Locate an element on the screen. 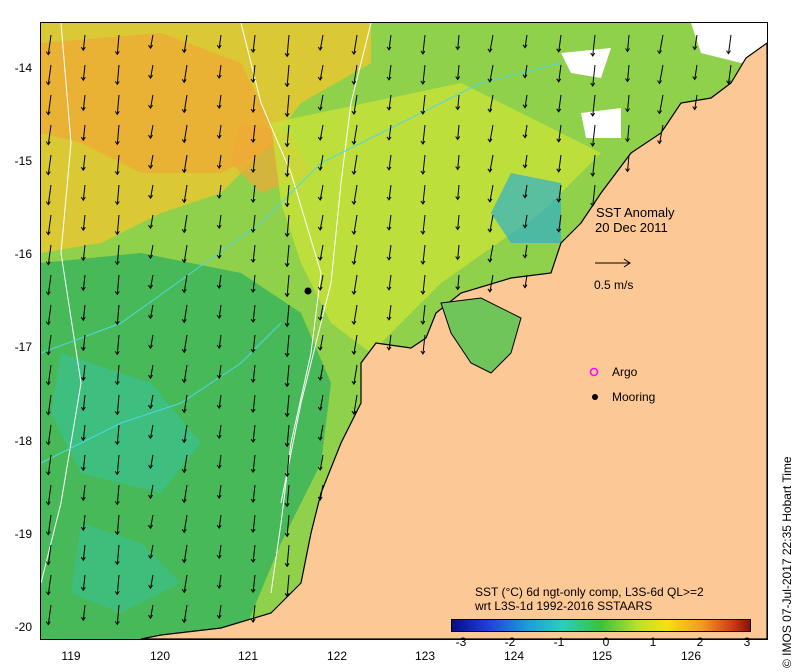 This screenshot has width=809, height=672. colorbar-tick: -3 is located at coordinates (461, 642).